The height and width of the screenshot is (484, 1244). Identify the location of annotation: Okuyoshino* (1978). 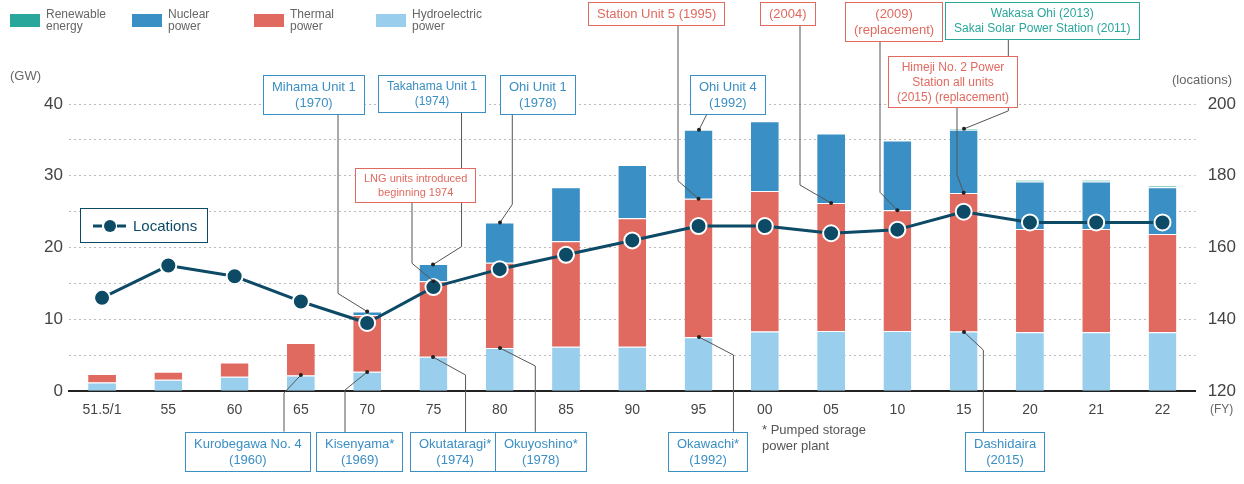
(541, 452).